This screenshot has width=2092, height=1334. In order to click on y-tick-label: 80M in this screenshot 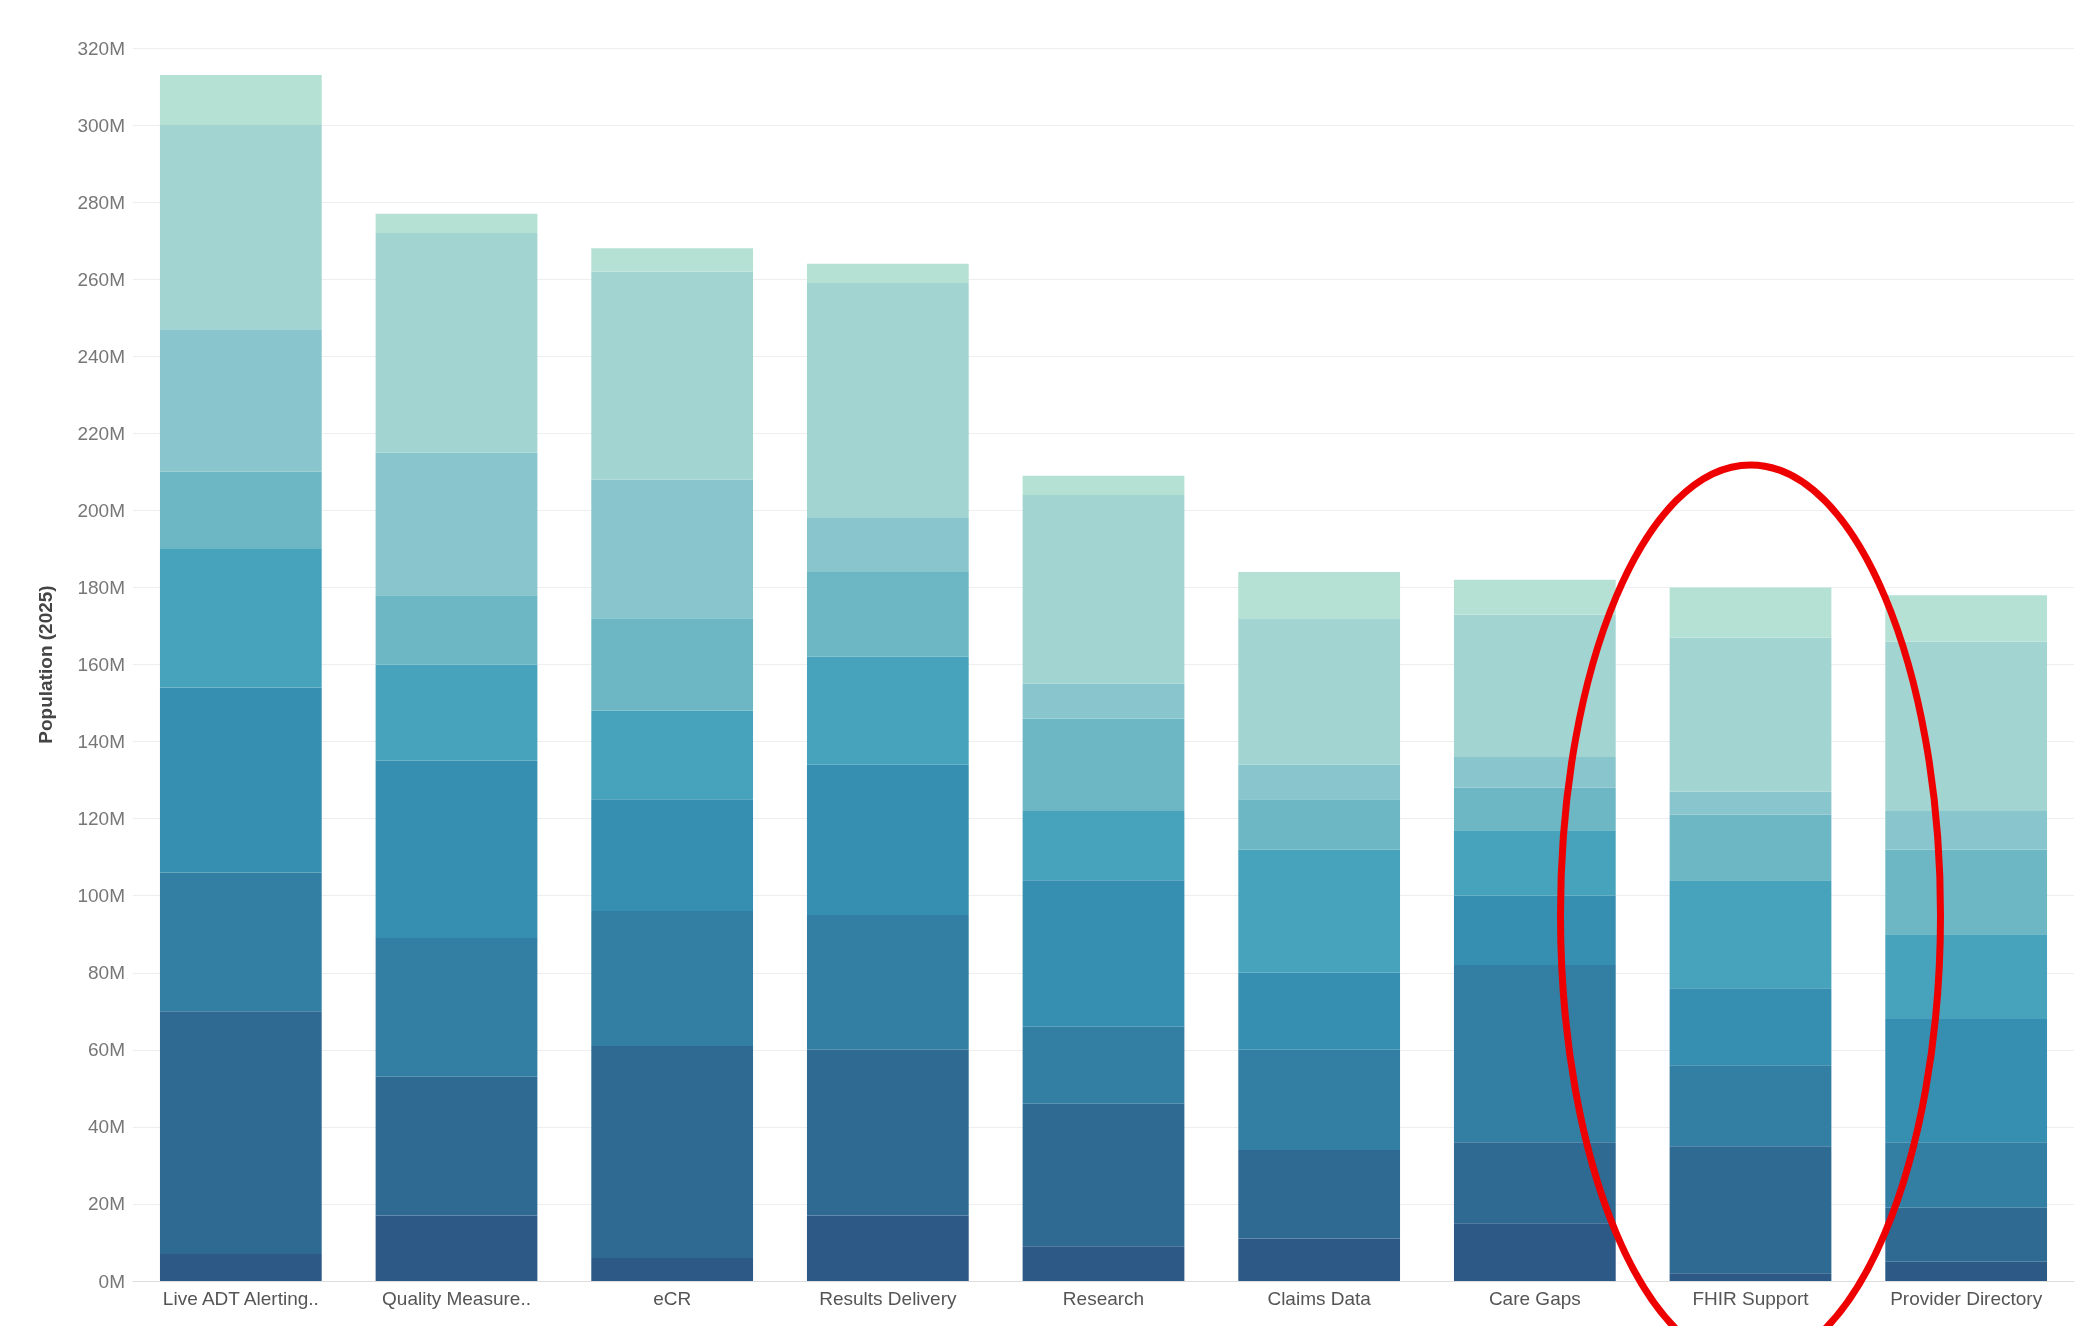, I will do `click(106, 973)`.